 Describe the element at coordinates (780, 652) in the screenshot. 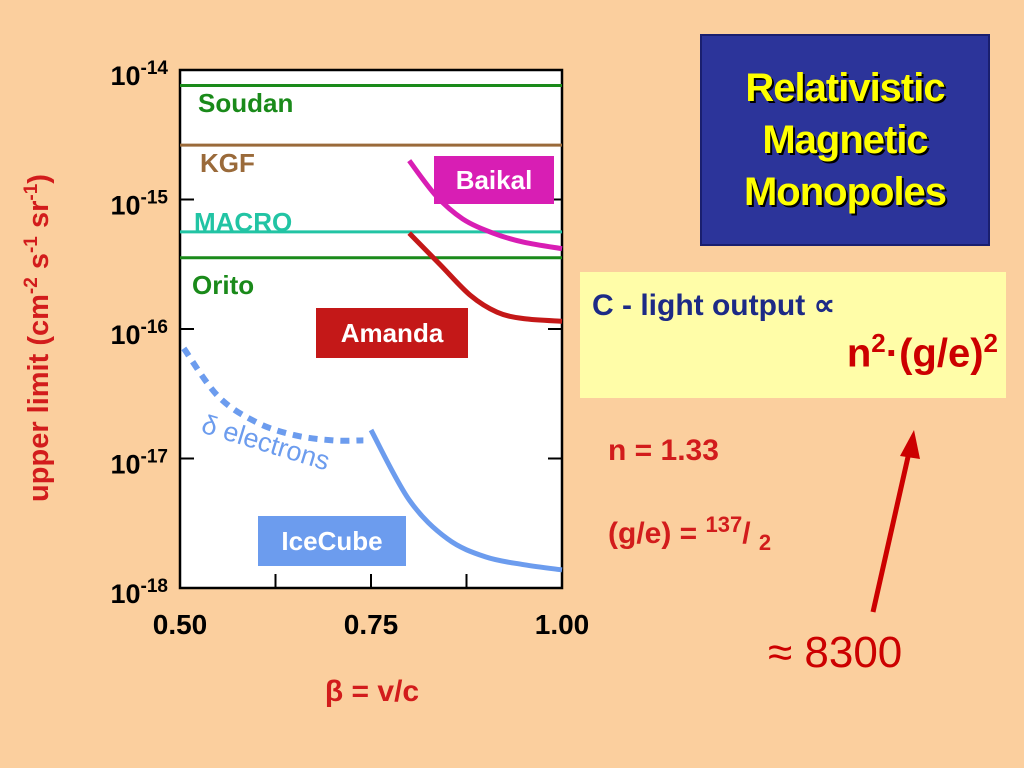

I see `approx-symbol: ≈` at that location.